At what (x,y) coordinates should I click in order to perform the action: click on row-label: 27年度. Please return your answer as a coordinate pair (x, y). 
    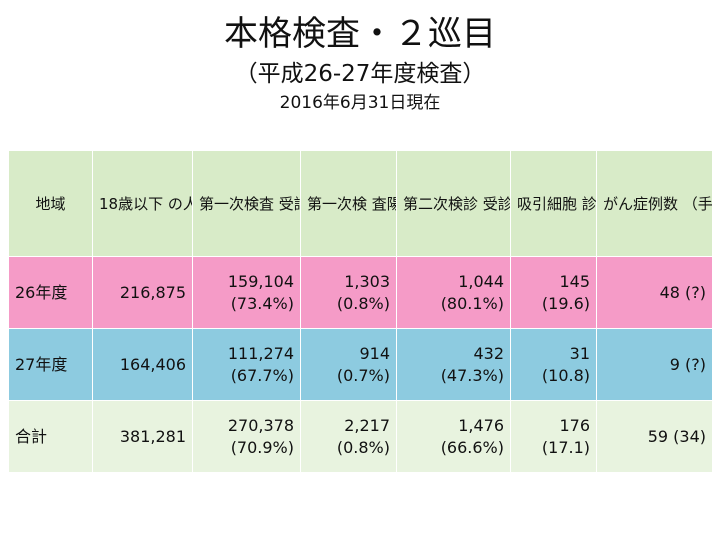
    Looking at the image, I should click on (50, 364).